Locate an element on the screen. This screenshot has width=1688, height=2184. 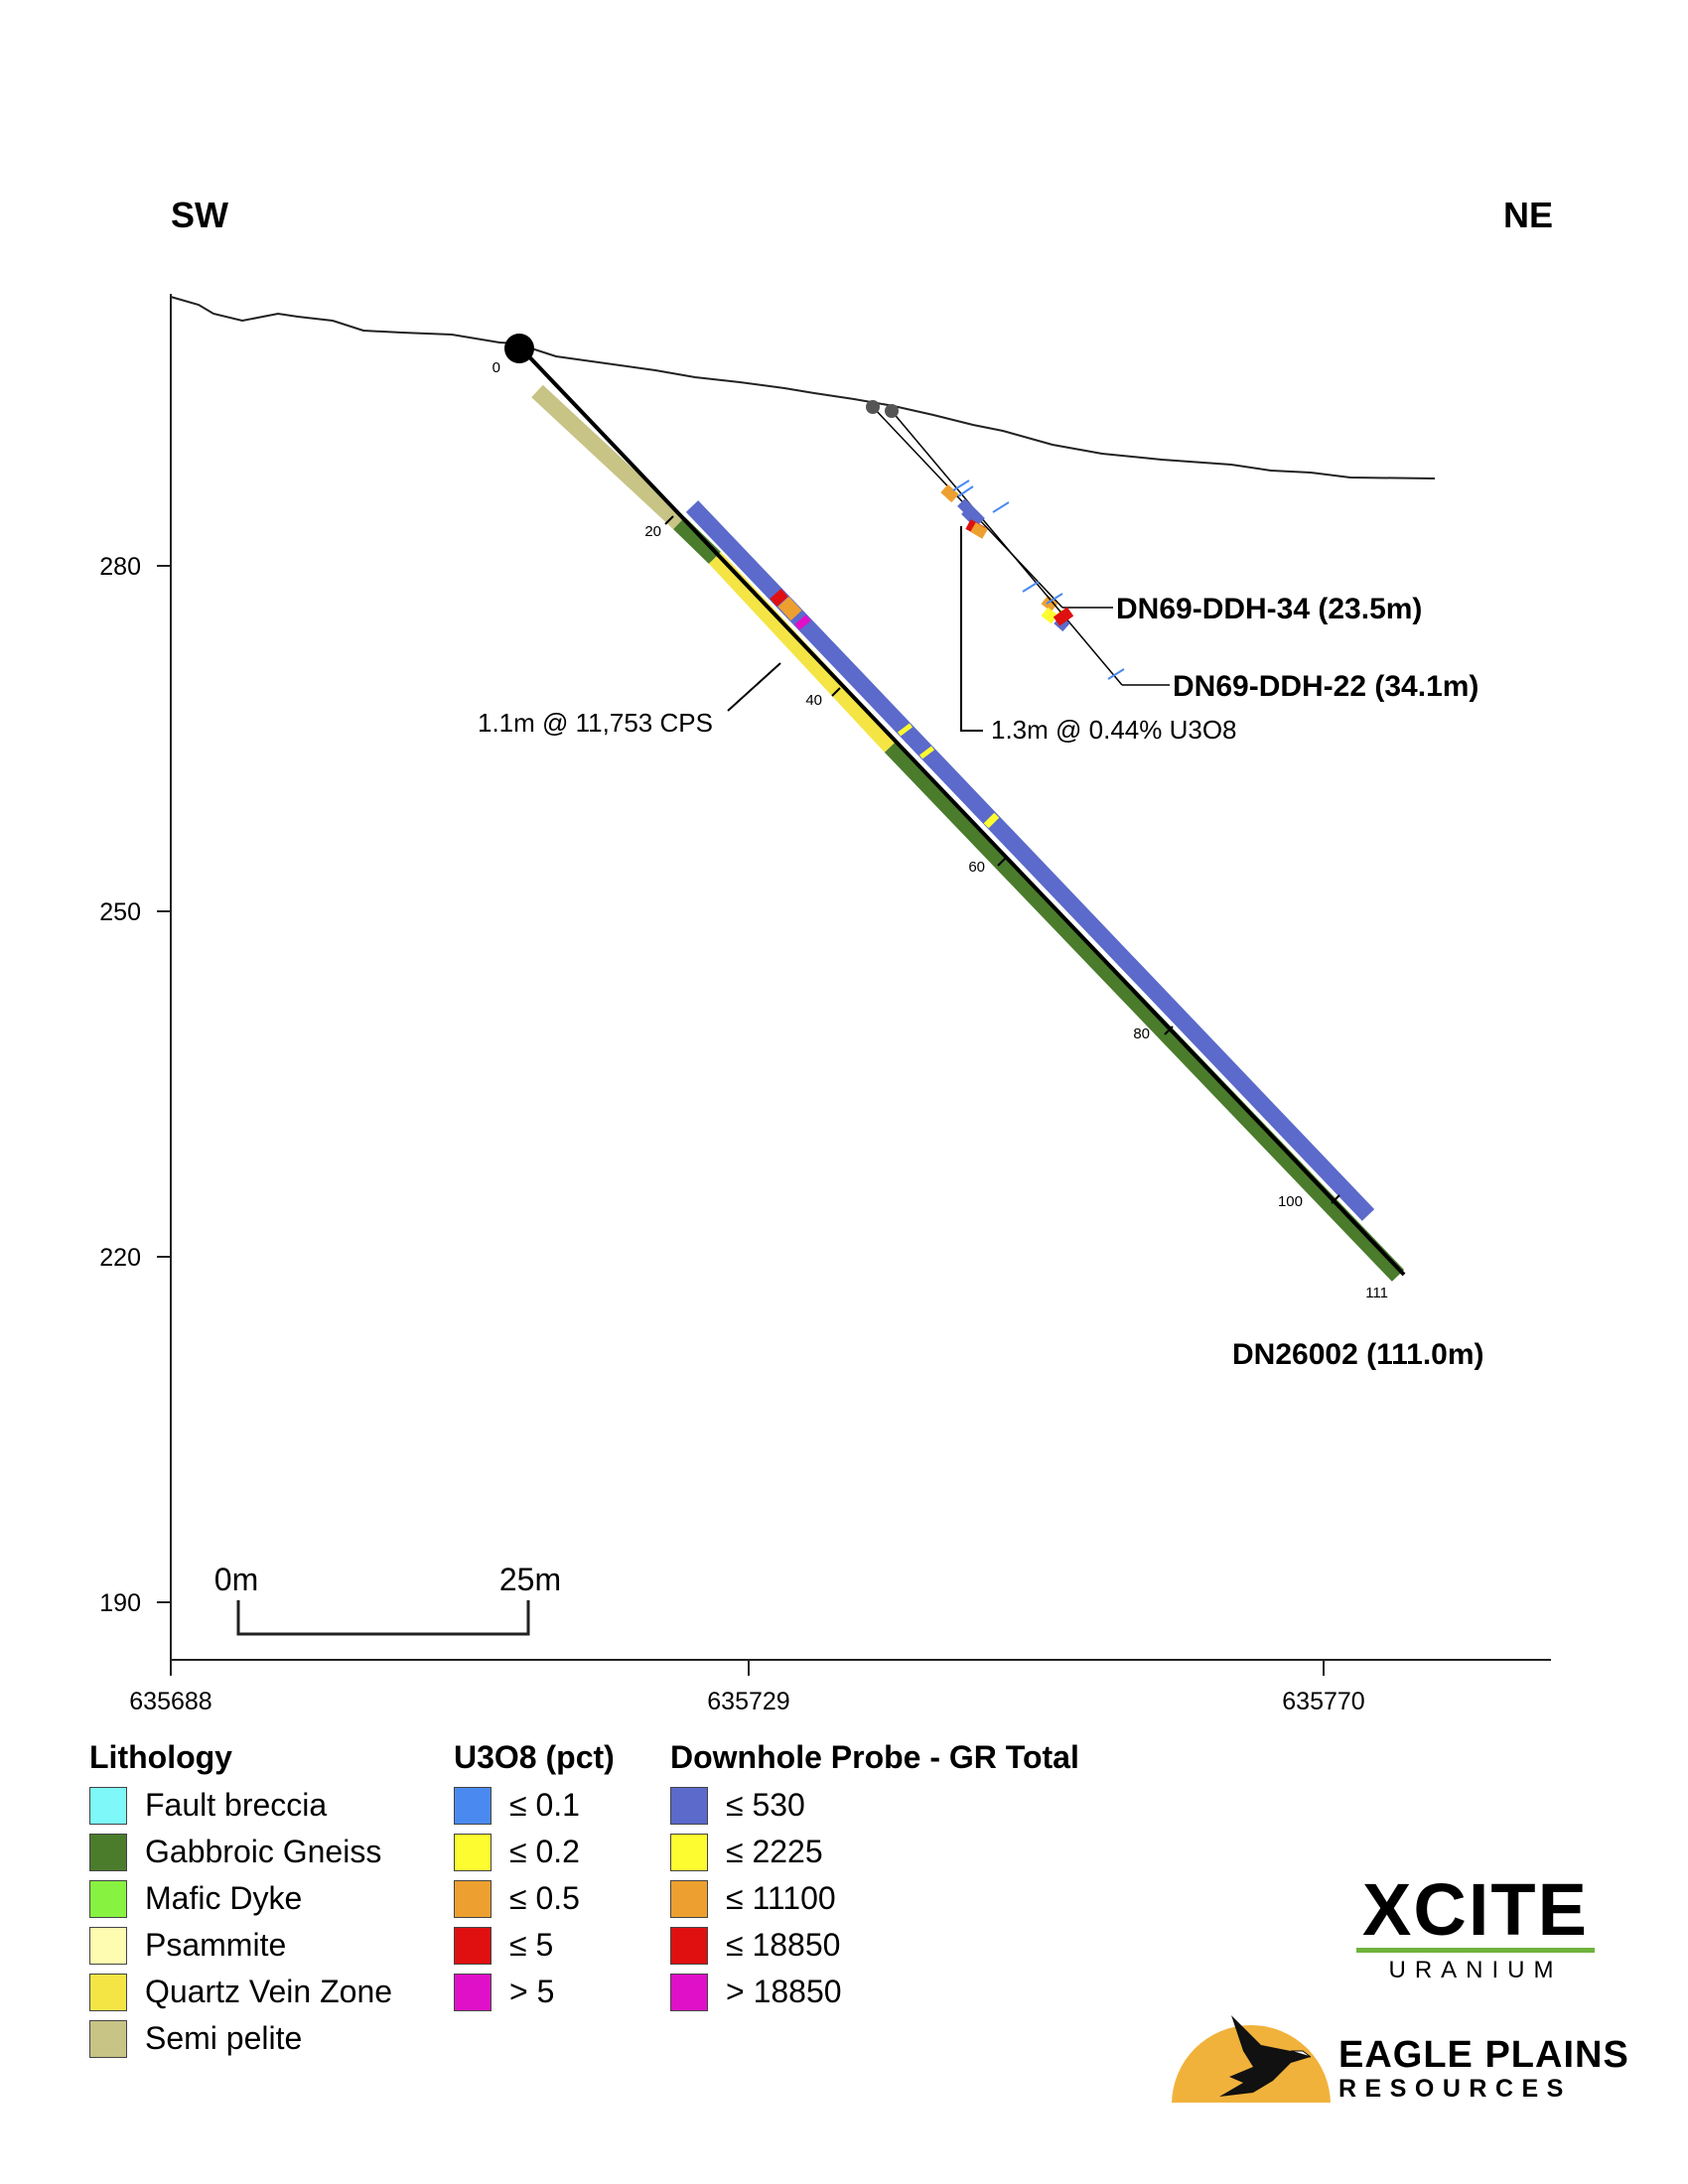
direction-label-sw: SW is located at coordinates (199, 215).